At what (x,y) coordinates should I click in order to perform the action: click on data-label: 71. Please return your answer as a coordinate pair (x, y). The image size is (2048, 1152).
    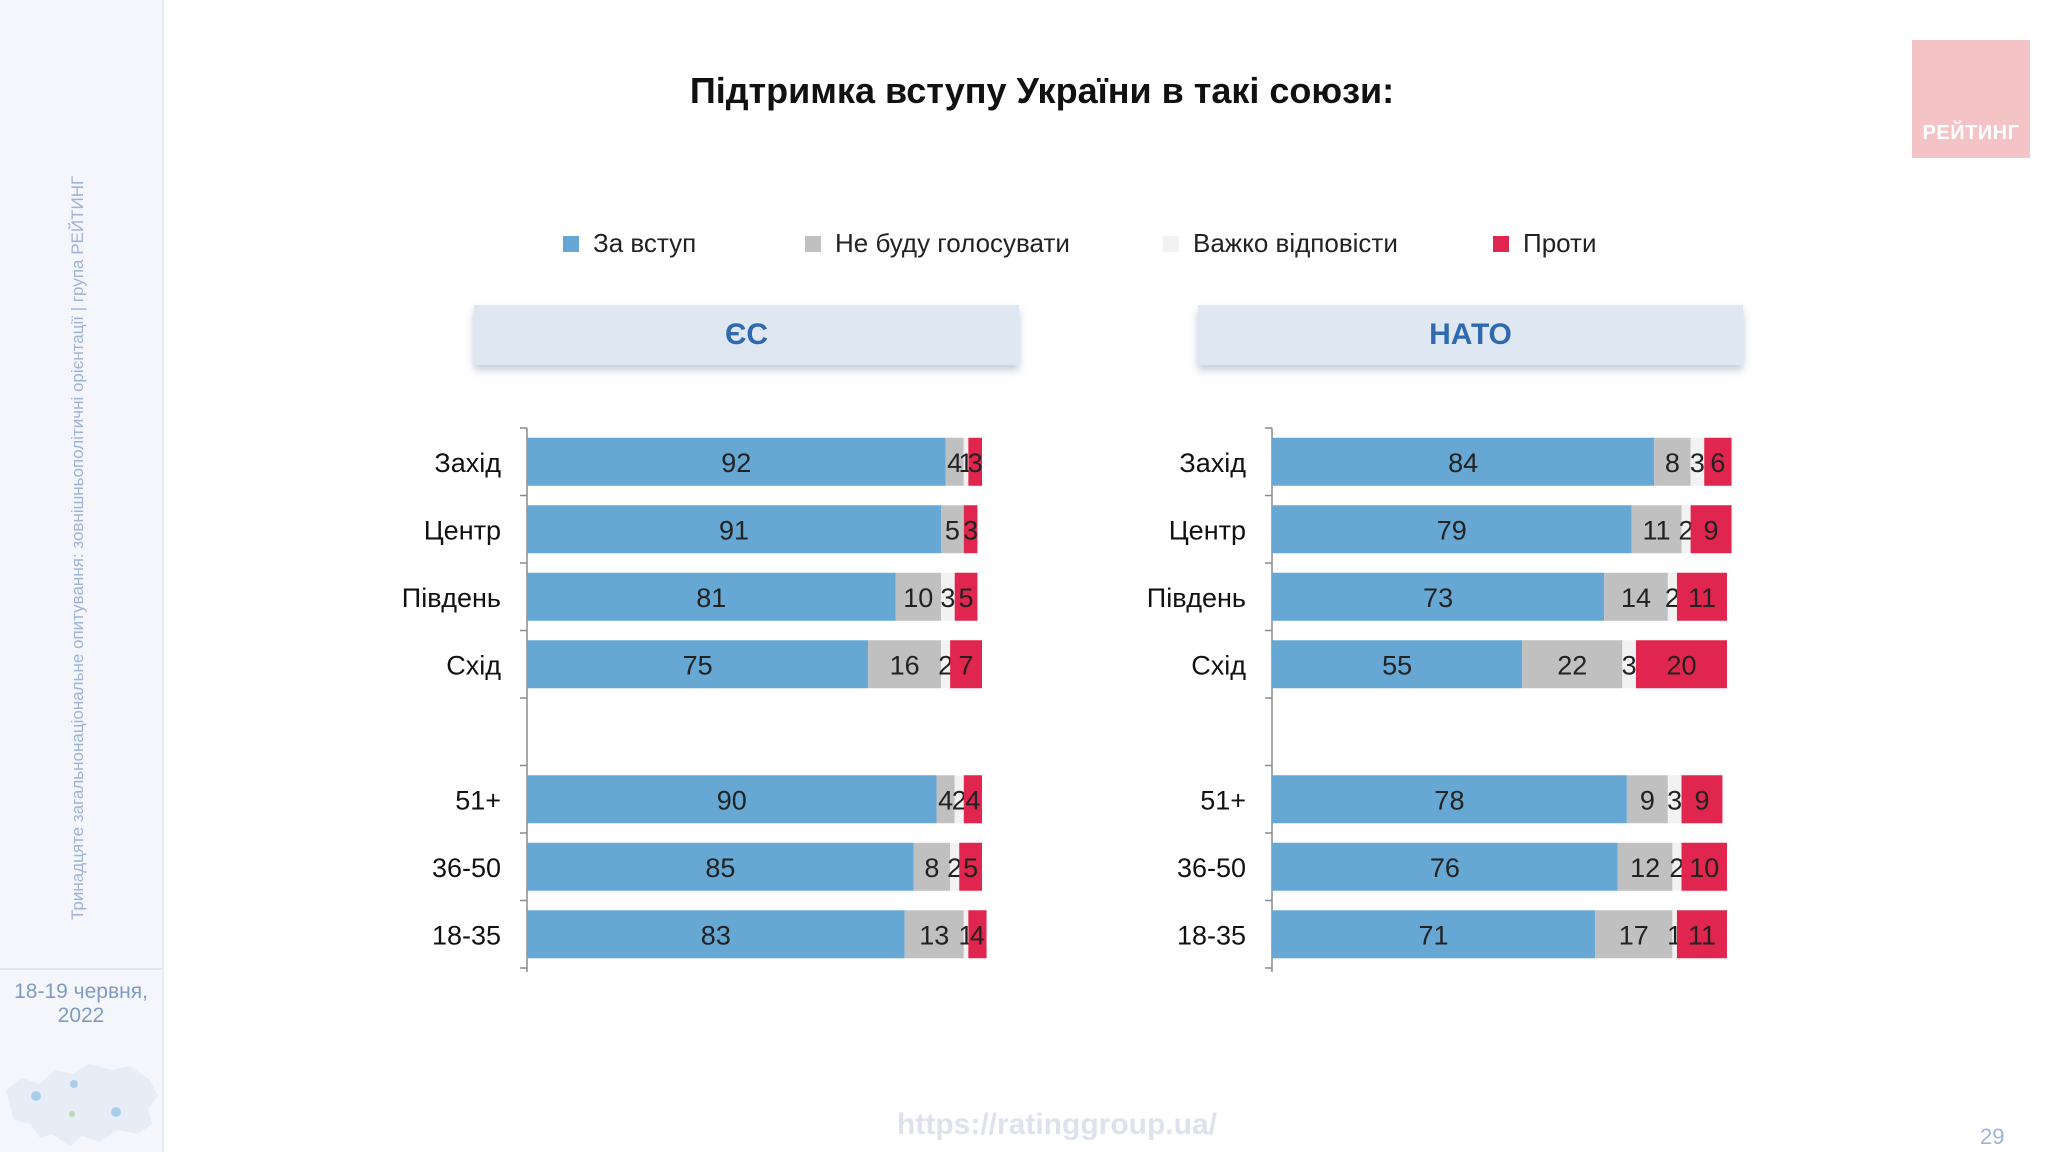
    Looking at the image, I should click on (1434, 935).